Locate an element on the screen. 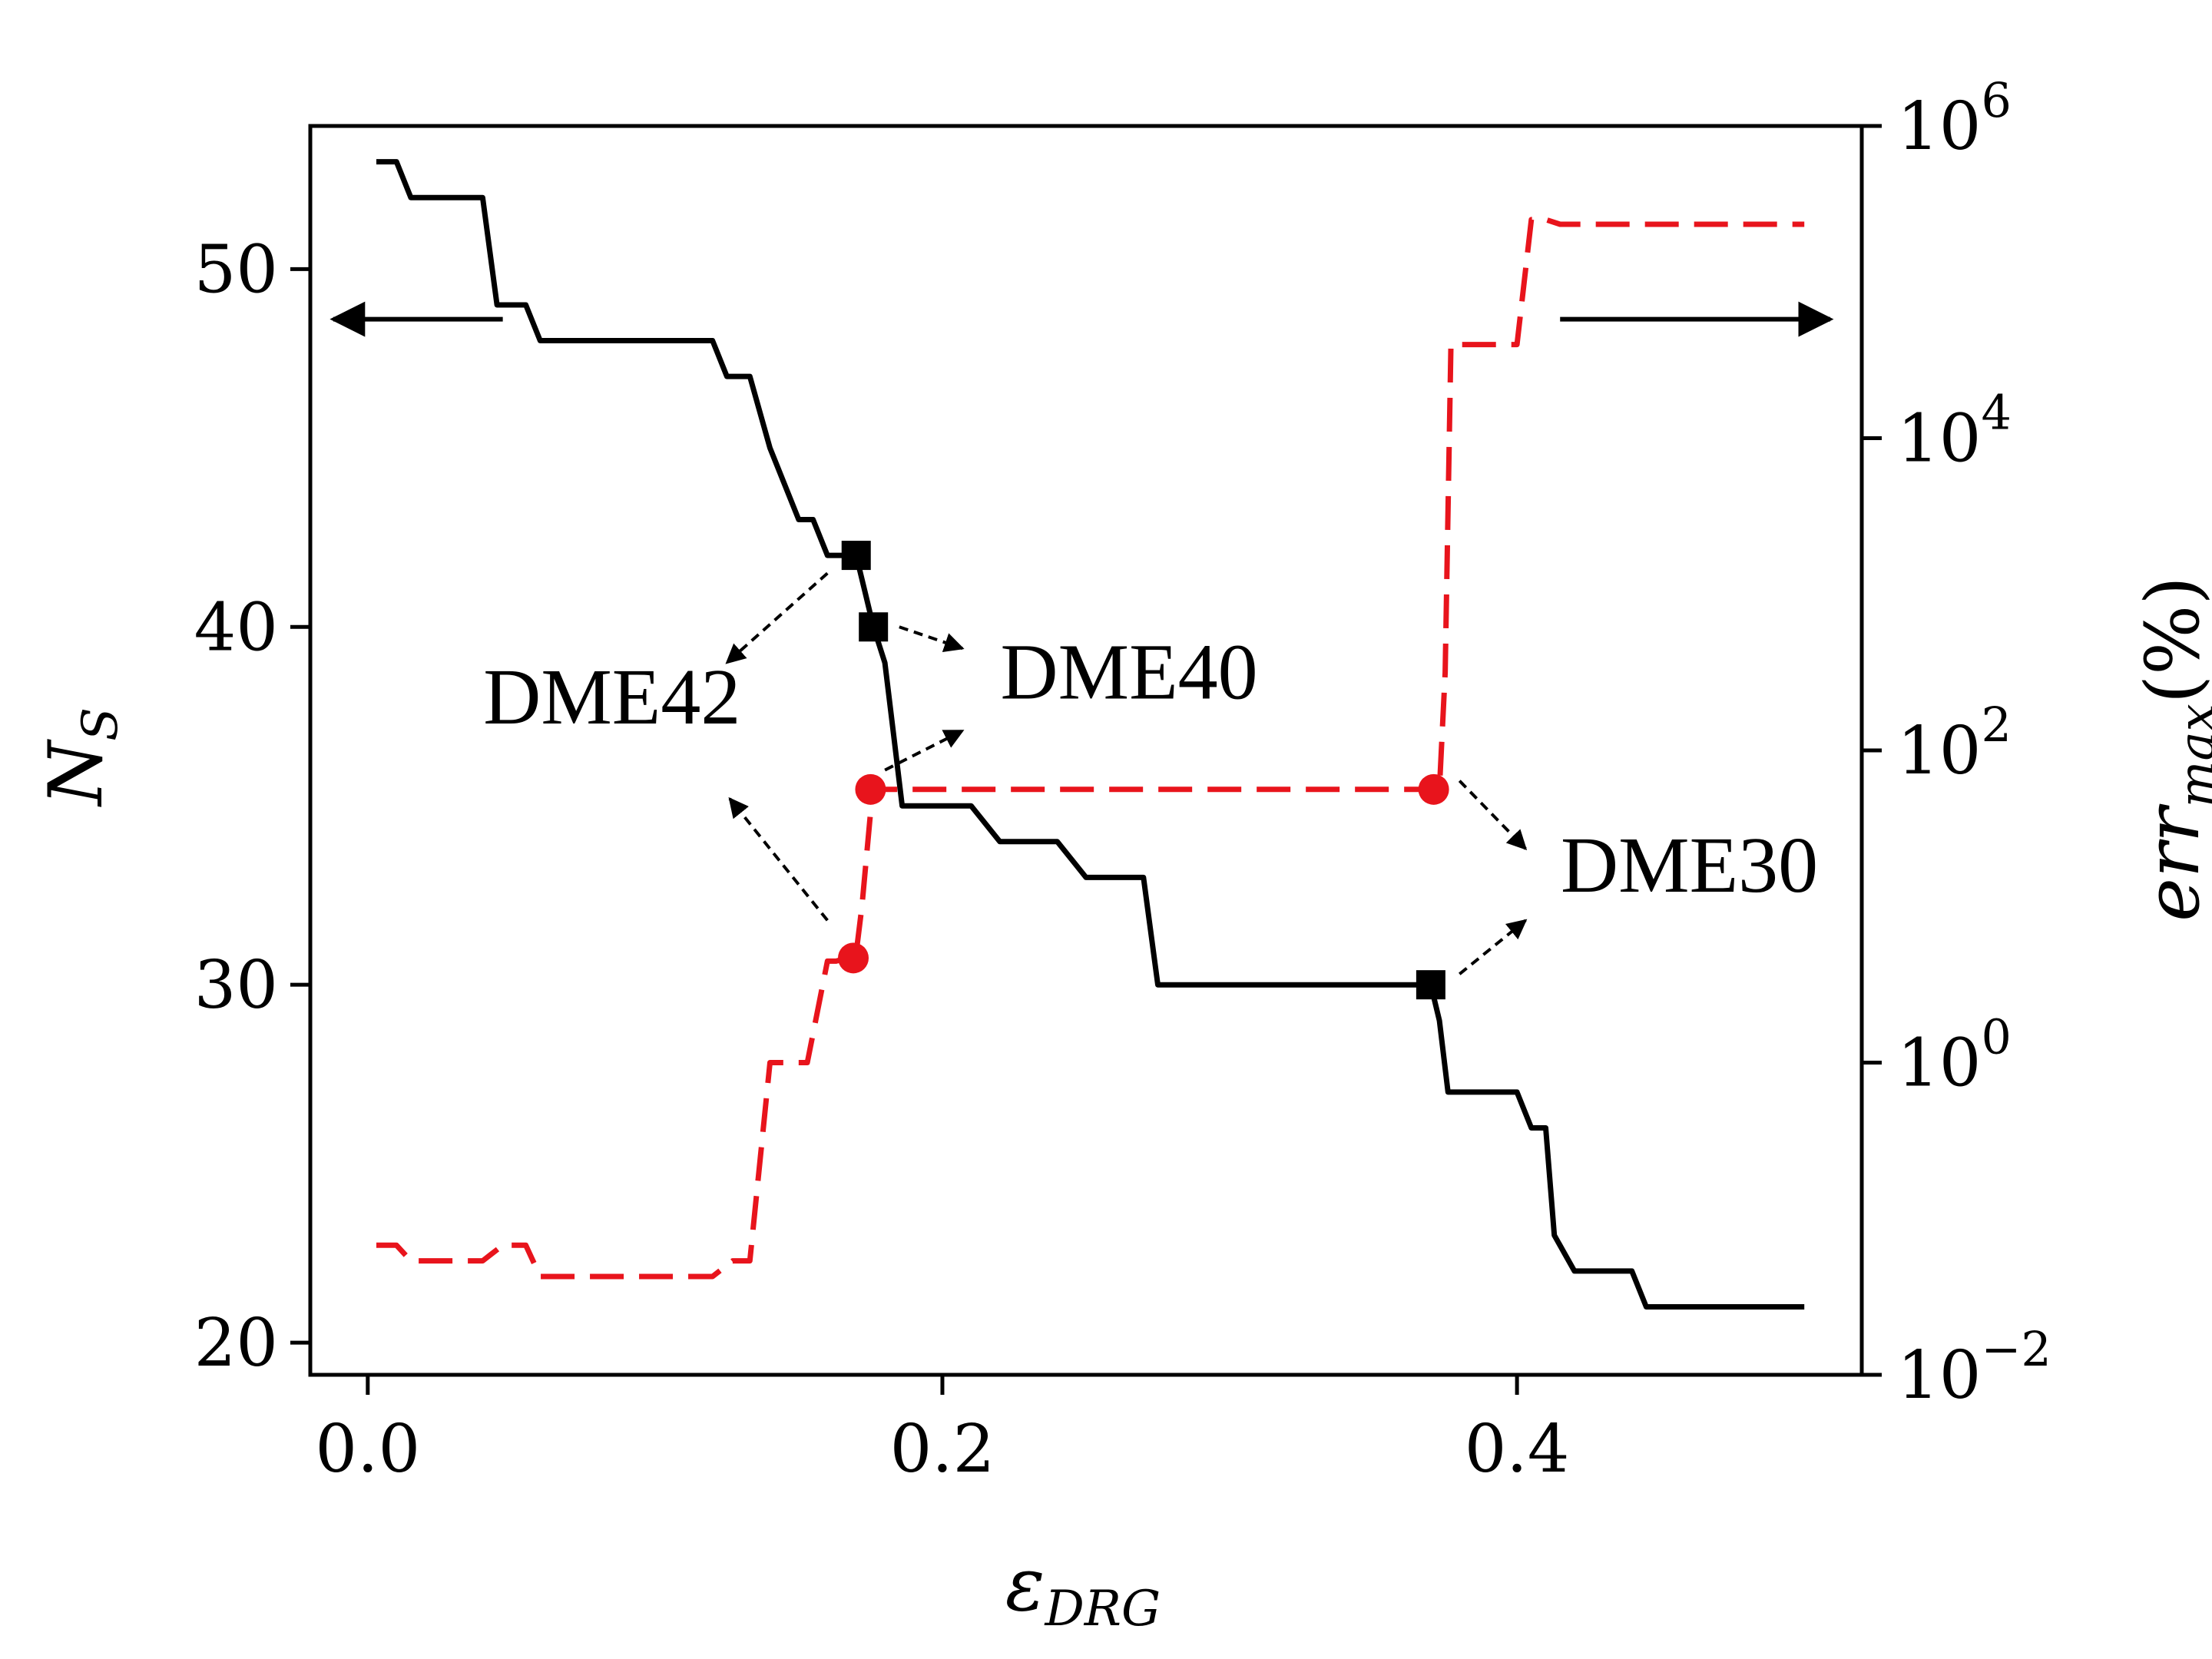  marker-layer is located at coordinates (1144, 770).